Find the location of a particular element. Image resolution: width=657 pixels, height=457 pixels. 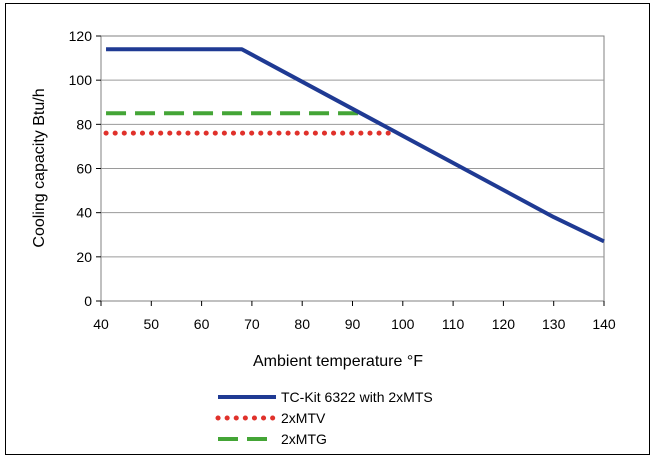

y-tick-label-60: 60 is located at coordinates (84, 169).